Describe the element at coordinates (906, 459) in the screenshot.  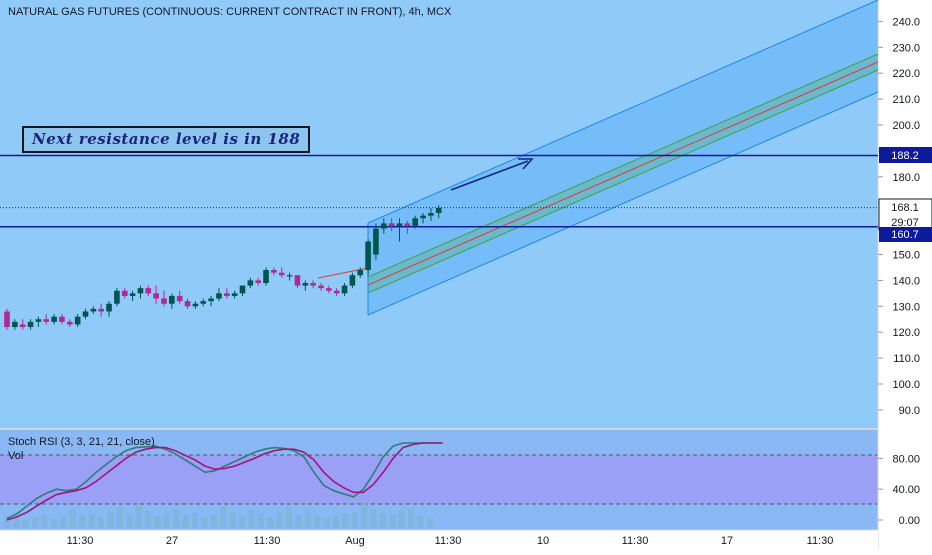
I see `rsi-tick-label: 80.00` at that location.